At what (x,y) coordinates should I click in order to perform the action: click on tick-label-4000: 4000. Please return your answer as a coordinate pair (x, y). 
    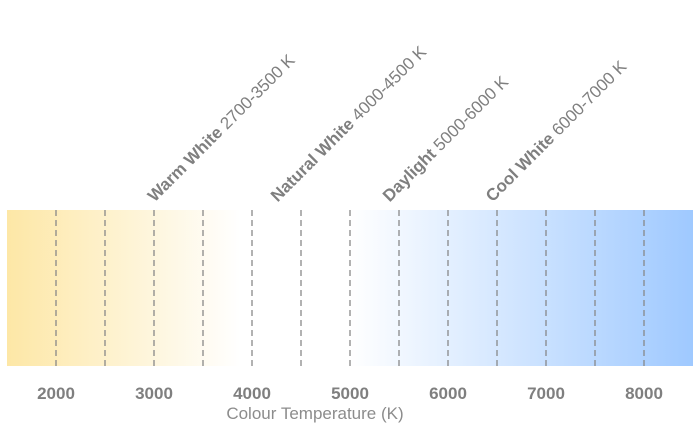
    Looking at the image, I should click on (252, 393).